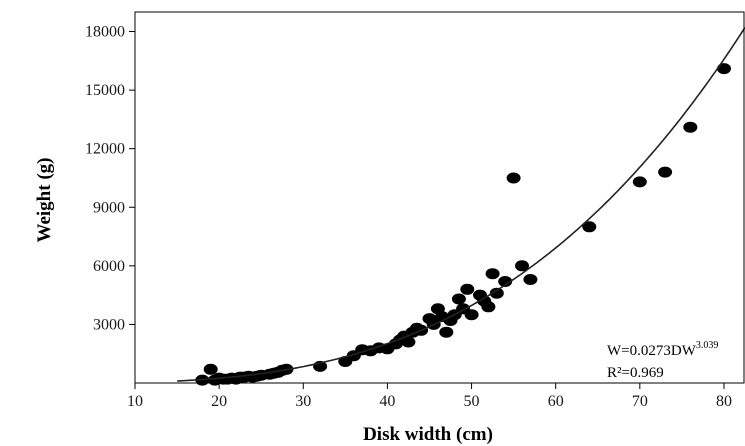 The height and width of the screenshot is (446, 745). I want to click on x-tick-label: 20, so click(219, 401).